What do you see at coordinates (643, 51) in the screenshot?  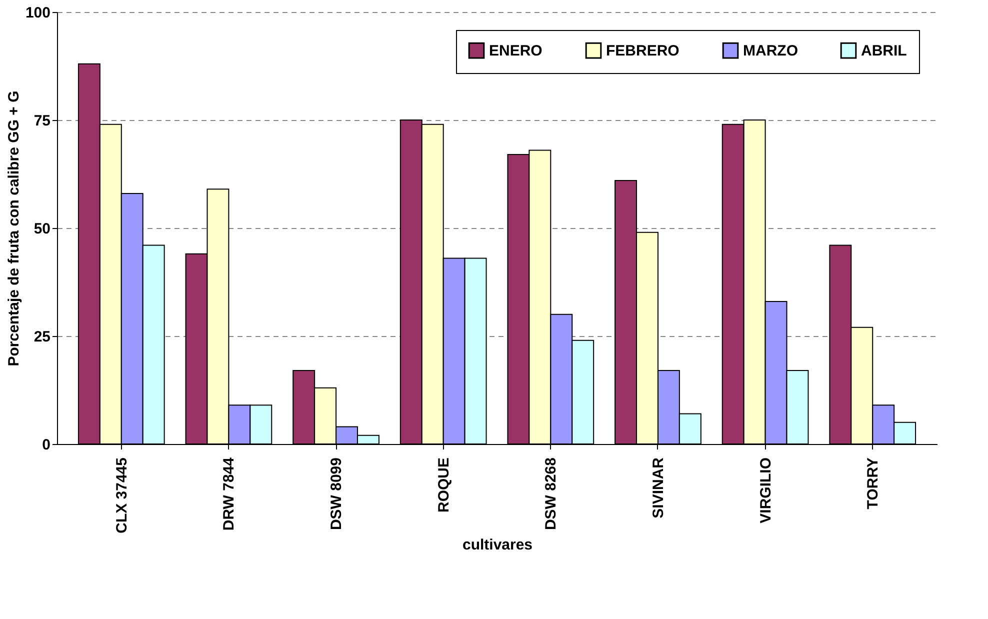 I see `legend-label: FEBRERO` at bounding box center [643, 51].